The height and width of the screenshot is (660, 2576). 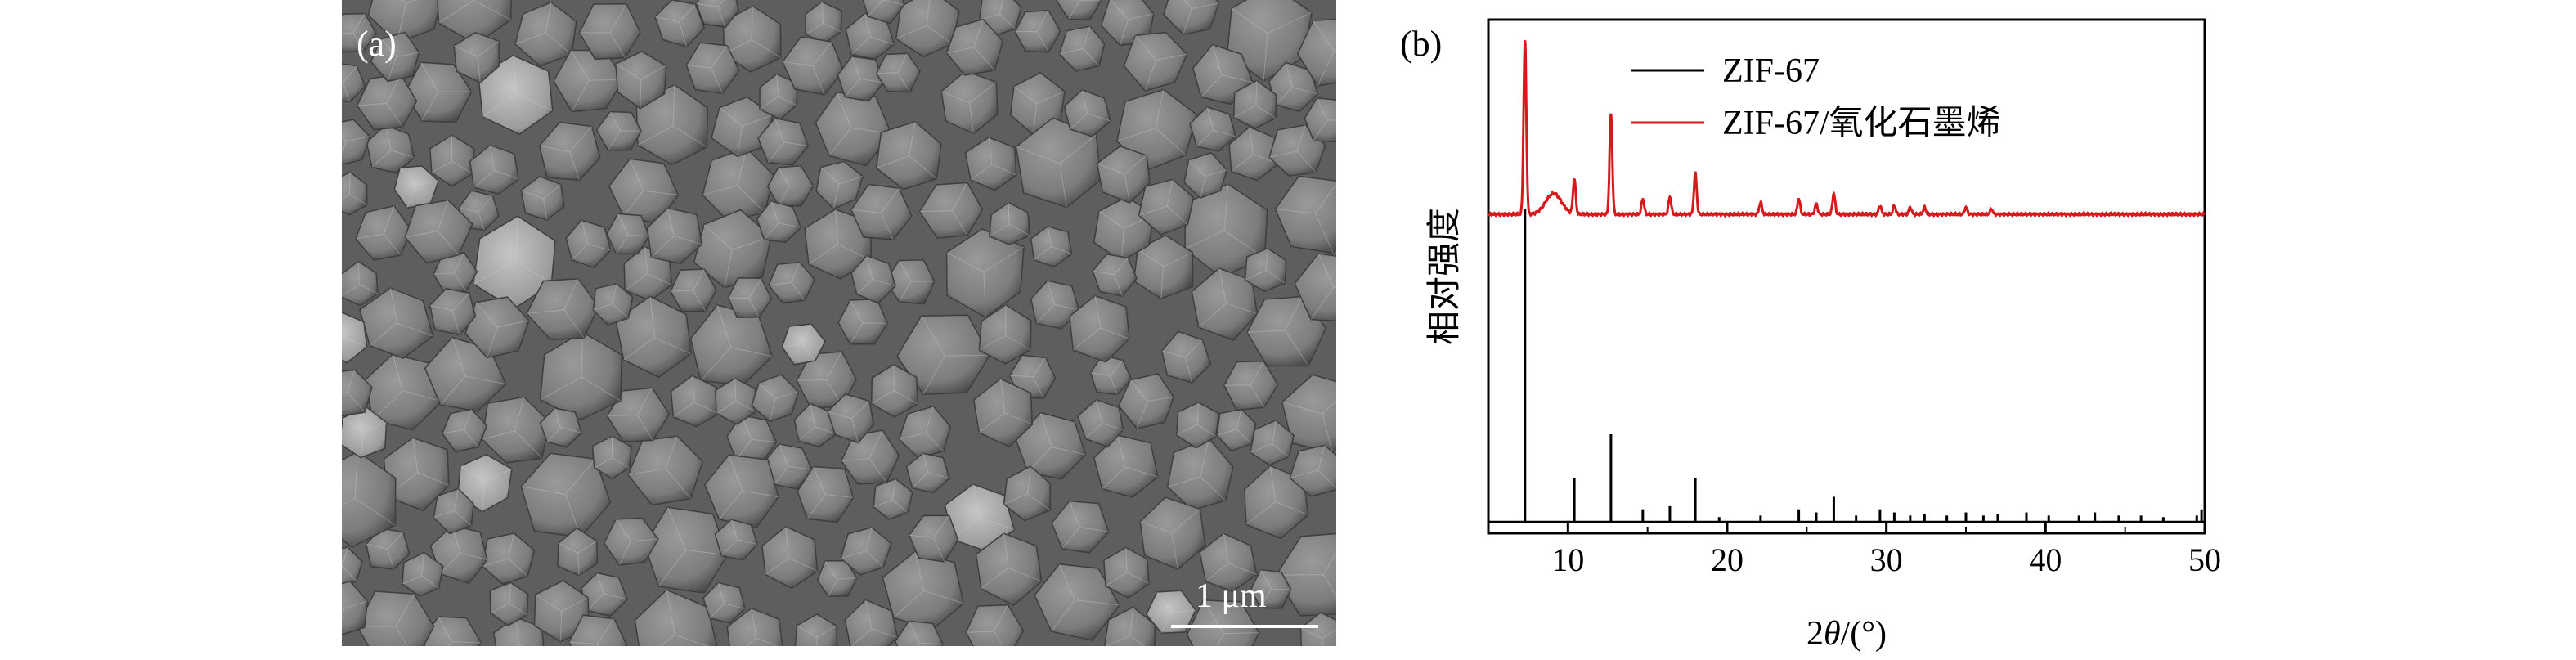 What do you see at coordinates (1728, 559) in the screenshot?
I see `x-tick-label-20: 20` at bounding box center [1728, 559].